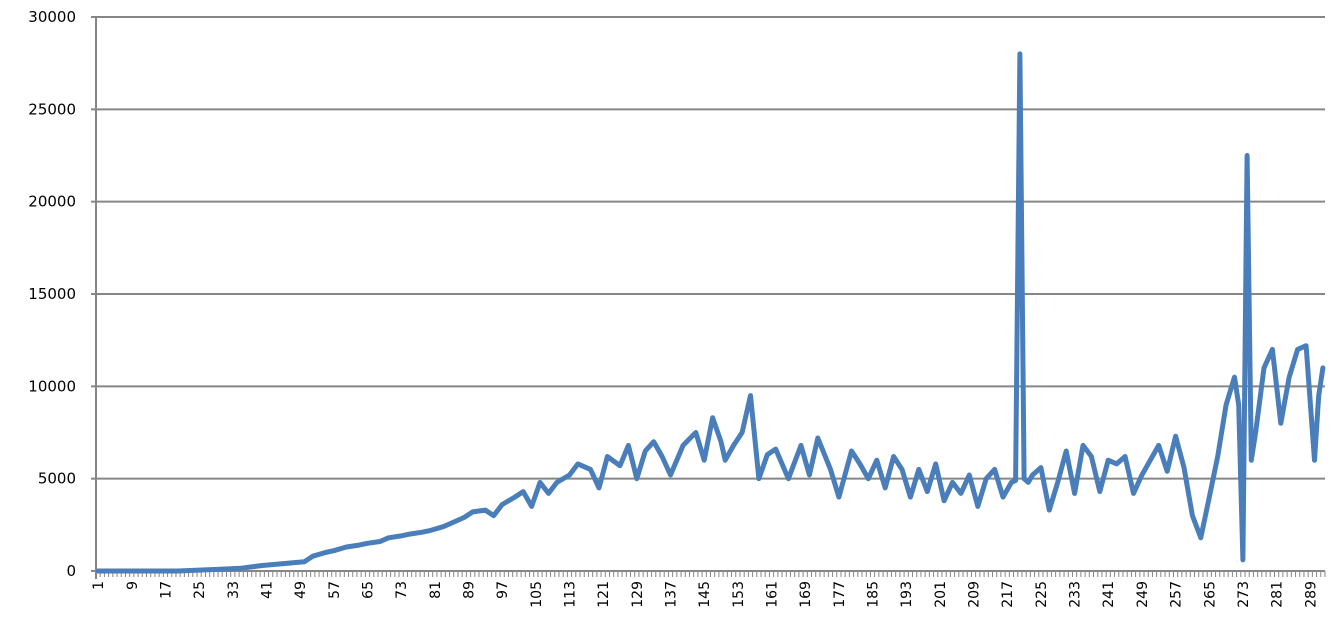  What do you see at coordinates (874, 594) in the screenshot?
I see `x-tick-label: 185` at bounding box center [874, 594].